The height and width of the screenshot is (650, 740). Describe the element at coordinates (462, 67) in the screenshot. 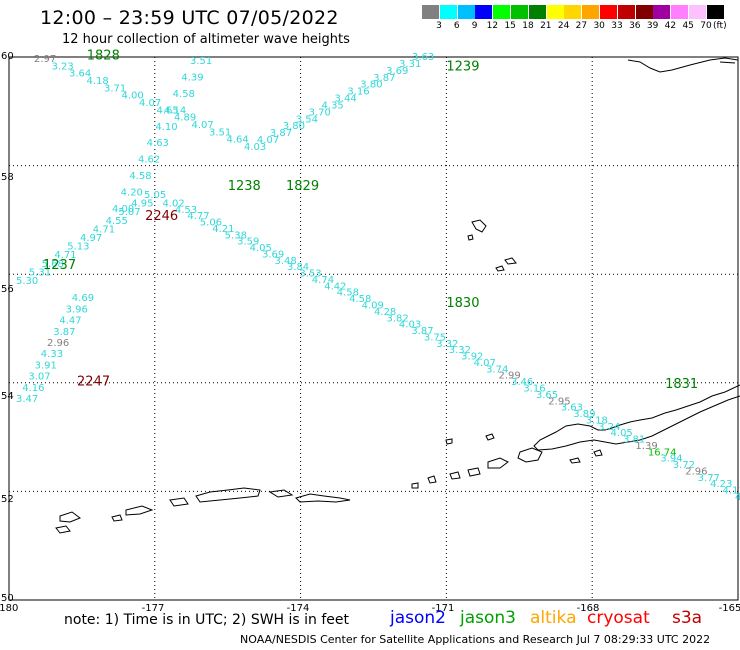

I see `track-time-label: 1239` at that location.